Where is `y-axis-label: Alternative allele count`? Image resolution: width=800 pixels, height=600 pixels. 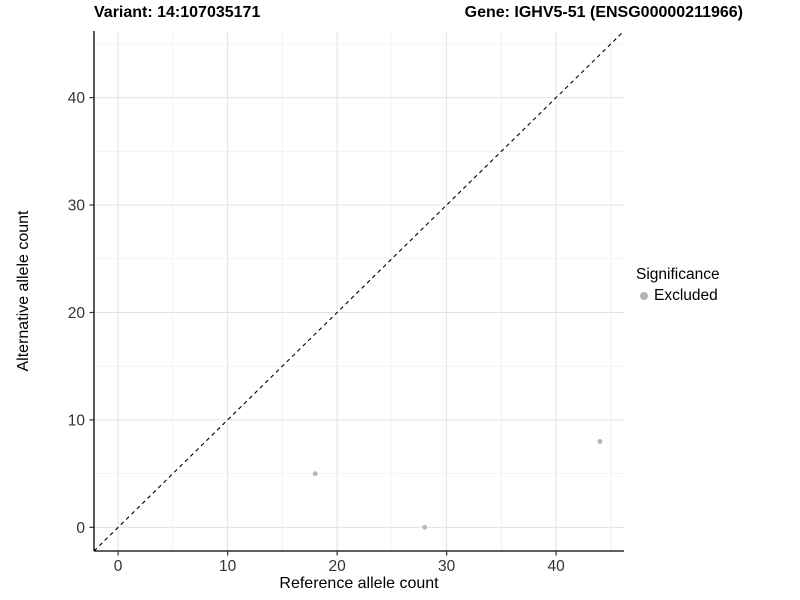 y-axis-label: Alternative allele count is located at coordinates (23, 291).